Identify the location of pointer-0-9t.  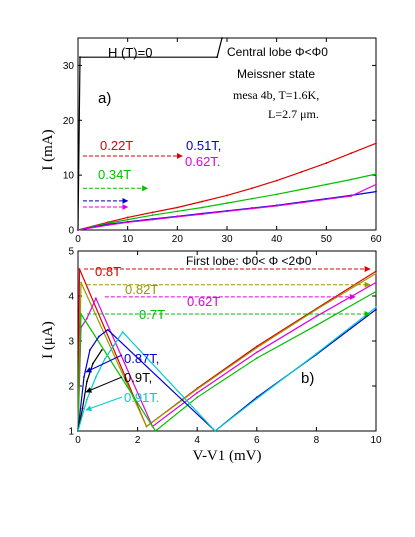
(104, 384).